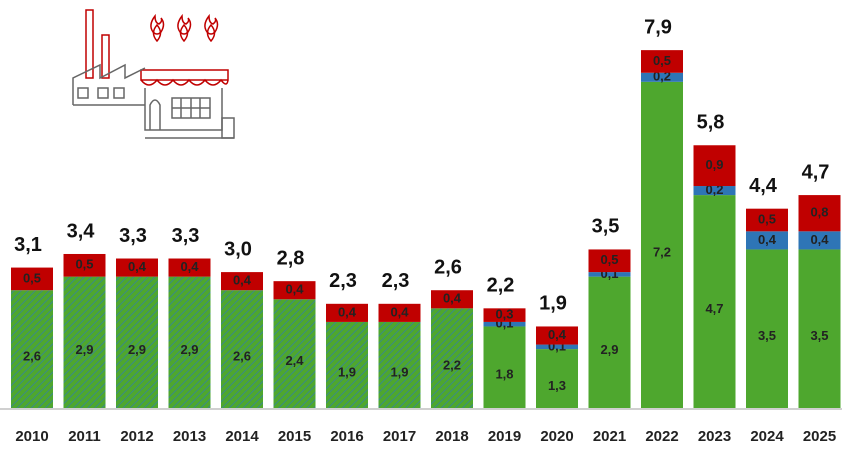 The width and height of the screenshot is (842, 451). What do you see at coordinates (557, 385) in the screenshot?
I see `data-label: 1,3` at bounding box center [557, 385].